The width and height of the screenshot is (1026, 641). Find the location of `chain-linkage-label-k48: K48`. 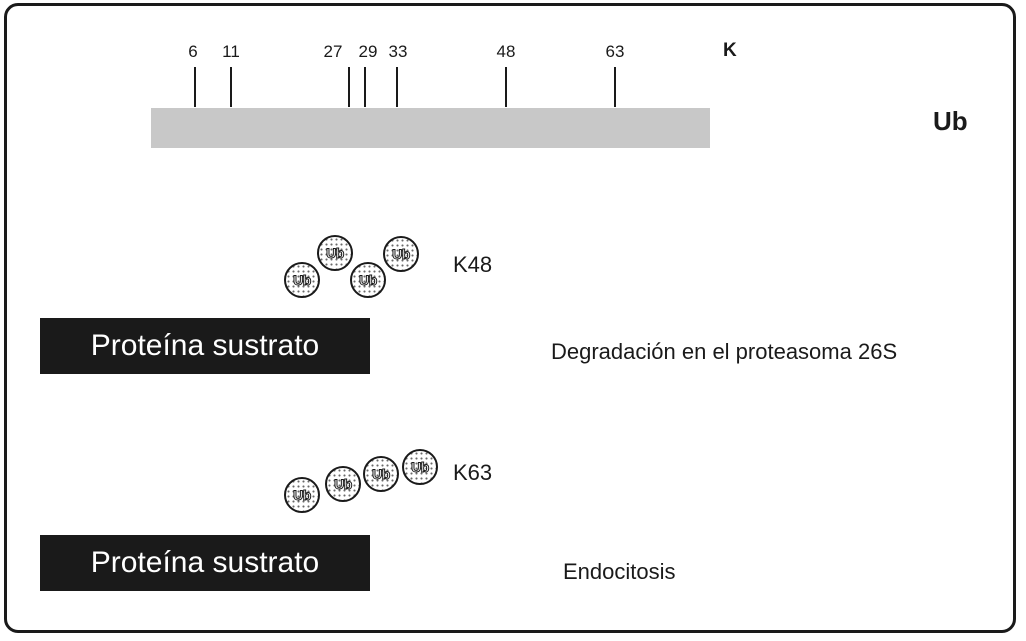

chain-linkage-label-k48: K48 is located at coordinates (473, 264).